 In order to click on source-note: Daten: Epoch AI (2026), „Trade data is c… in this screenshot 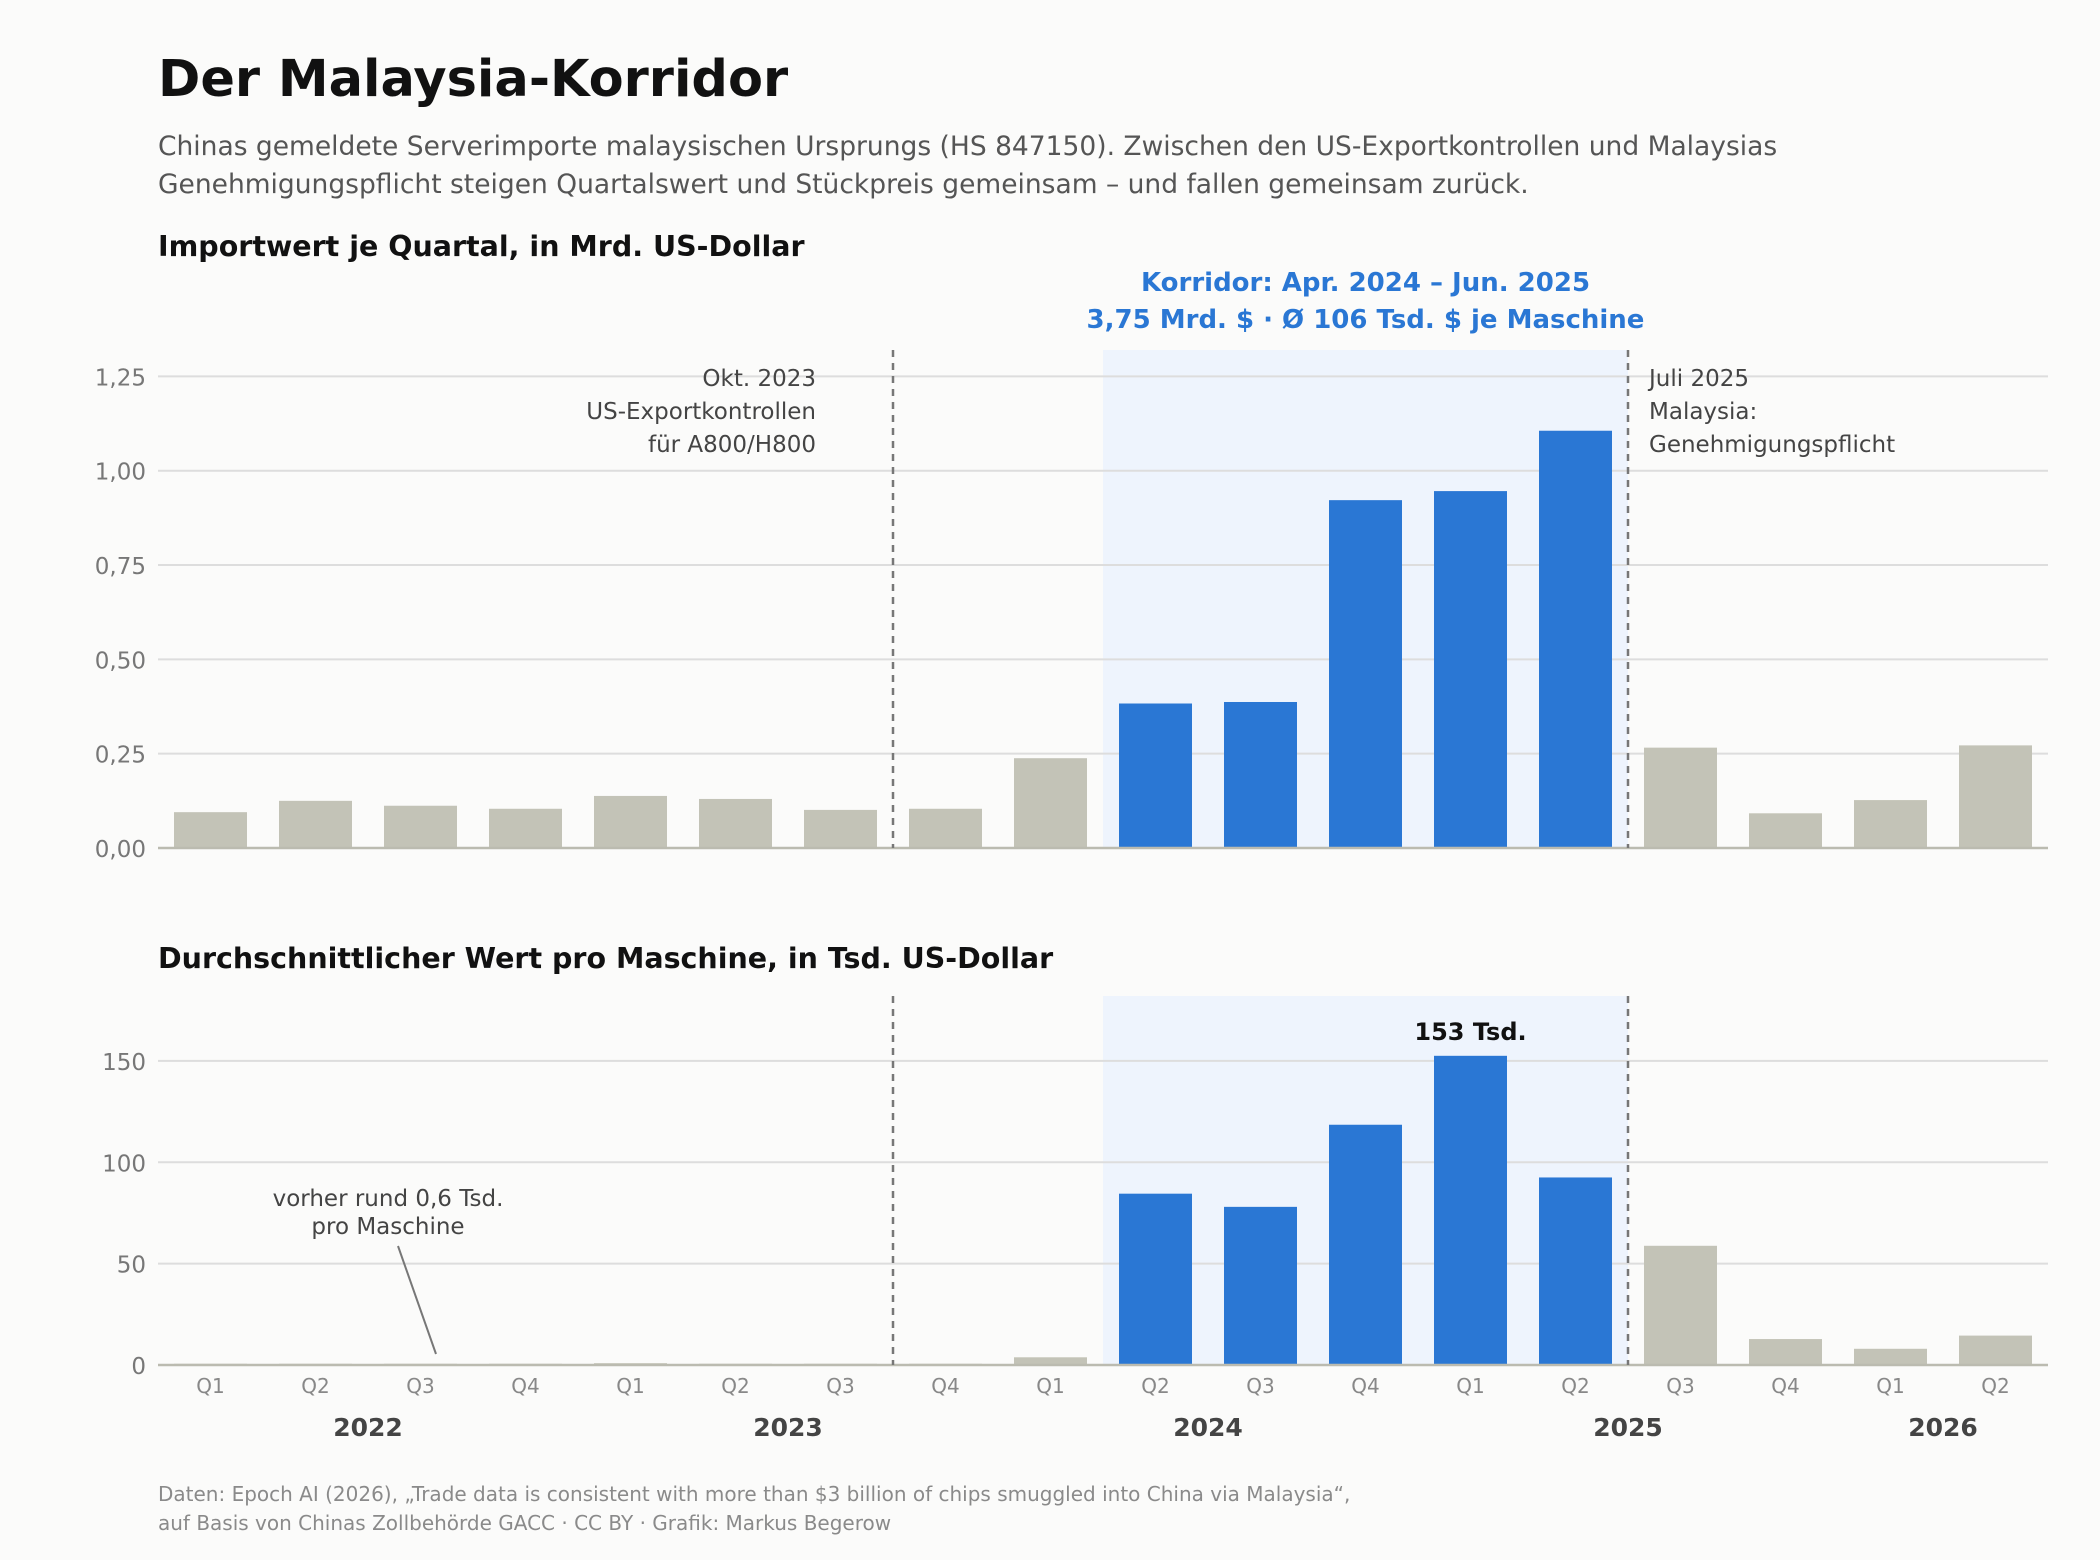, I will do `click(754, 1509)`.